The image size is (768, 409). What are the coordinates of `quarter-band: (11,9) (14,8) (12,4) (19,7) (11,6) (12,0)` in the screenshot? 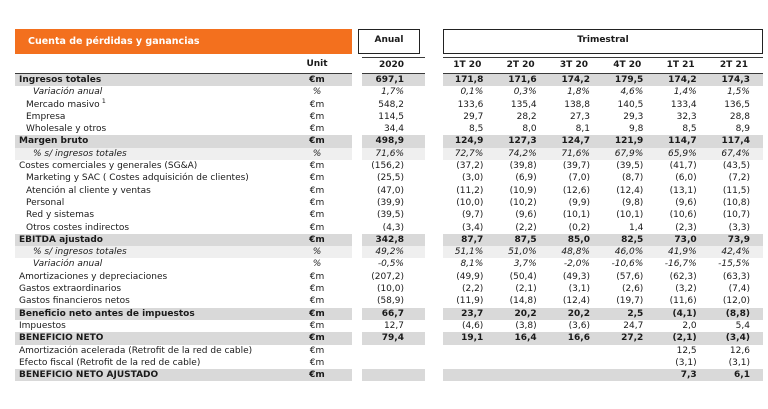 It's located at (603, 301).